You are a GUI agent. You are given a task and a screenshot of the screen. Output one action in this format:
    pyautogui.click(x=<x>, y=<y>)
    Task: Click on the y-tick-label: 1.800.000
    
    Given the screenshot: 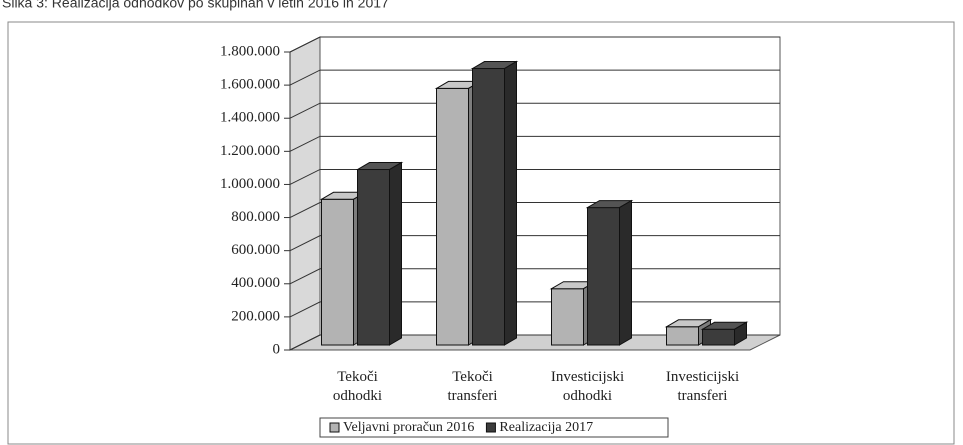 What is the action you would take?
    pyautogui.click(x=250, y=51)
    